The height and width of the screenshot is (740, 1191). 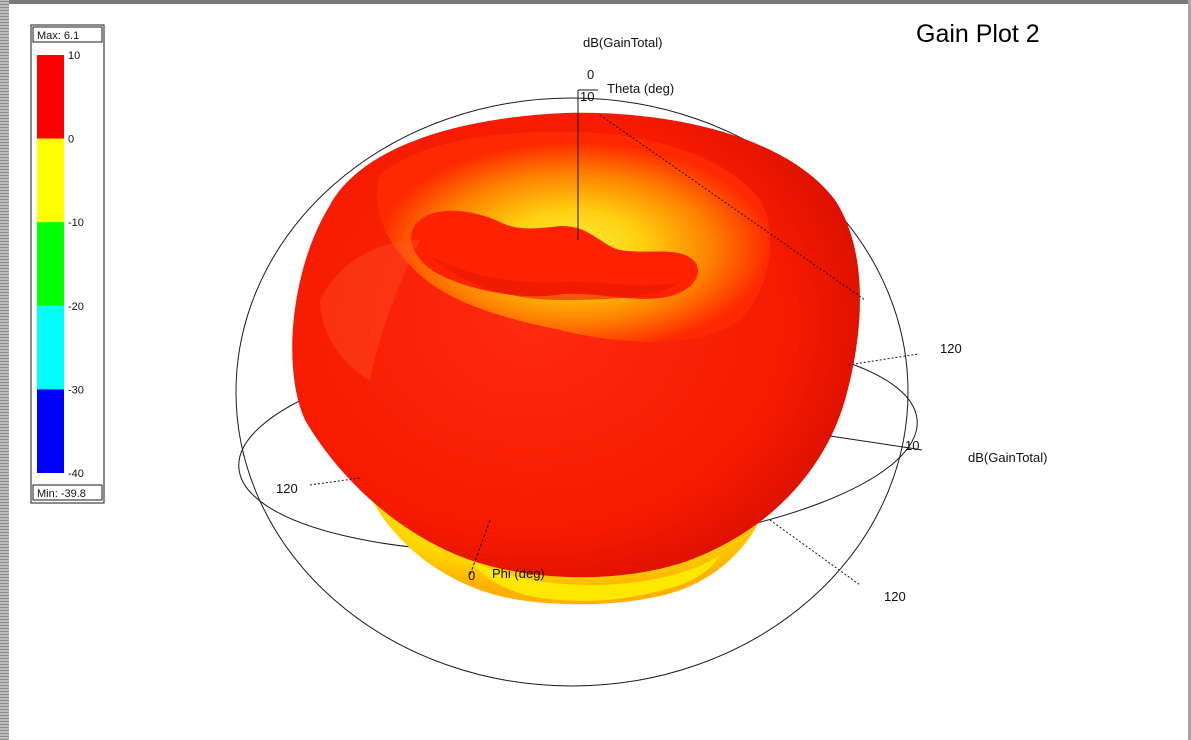 What do you see at coordinates (76, 223) in the screenshot?
I see `legend-tick-label: -10` at bounding box center [76, 223].